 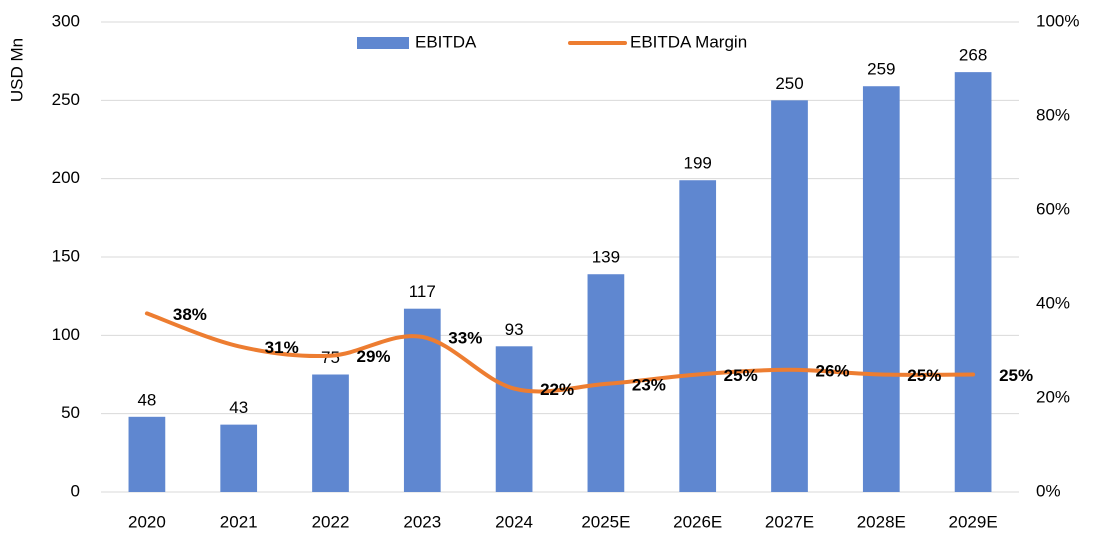 I want to click on x-tick-label: 2028E, so click(x=881, y=521).